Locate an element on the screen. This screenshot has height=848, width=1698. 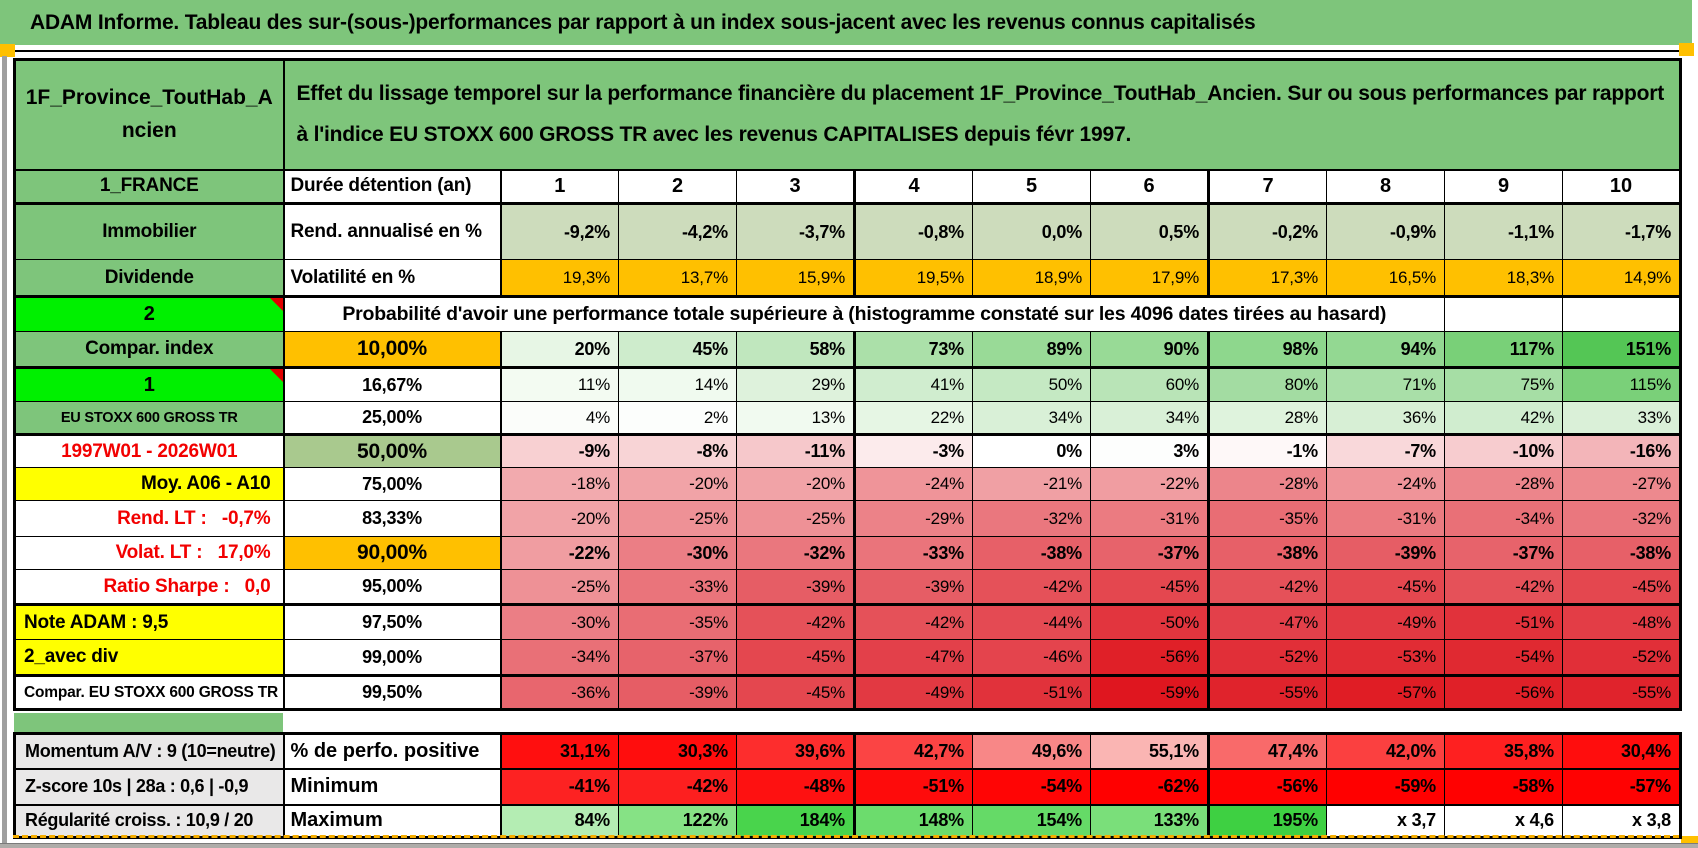
value-cell: 17,3% is located at coordinates (1267, 278).